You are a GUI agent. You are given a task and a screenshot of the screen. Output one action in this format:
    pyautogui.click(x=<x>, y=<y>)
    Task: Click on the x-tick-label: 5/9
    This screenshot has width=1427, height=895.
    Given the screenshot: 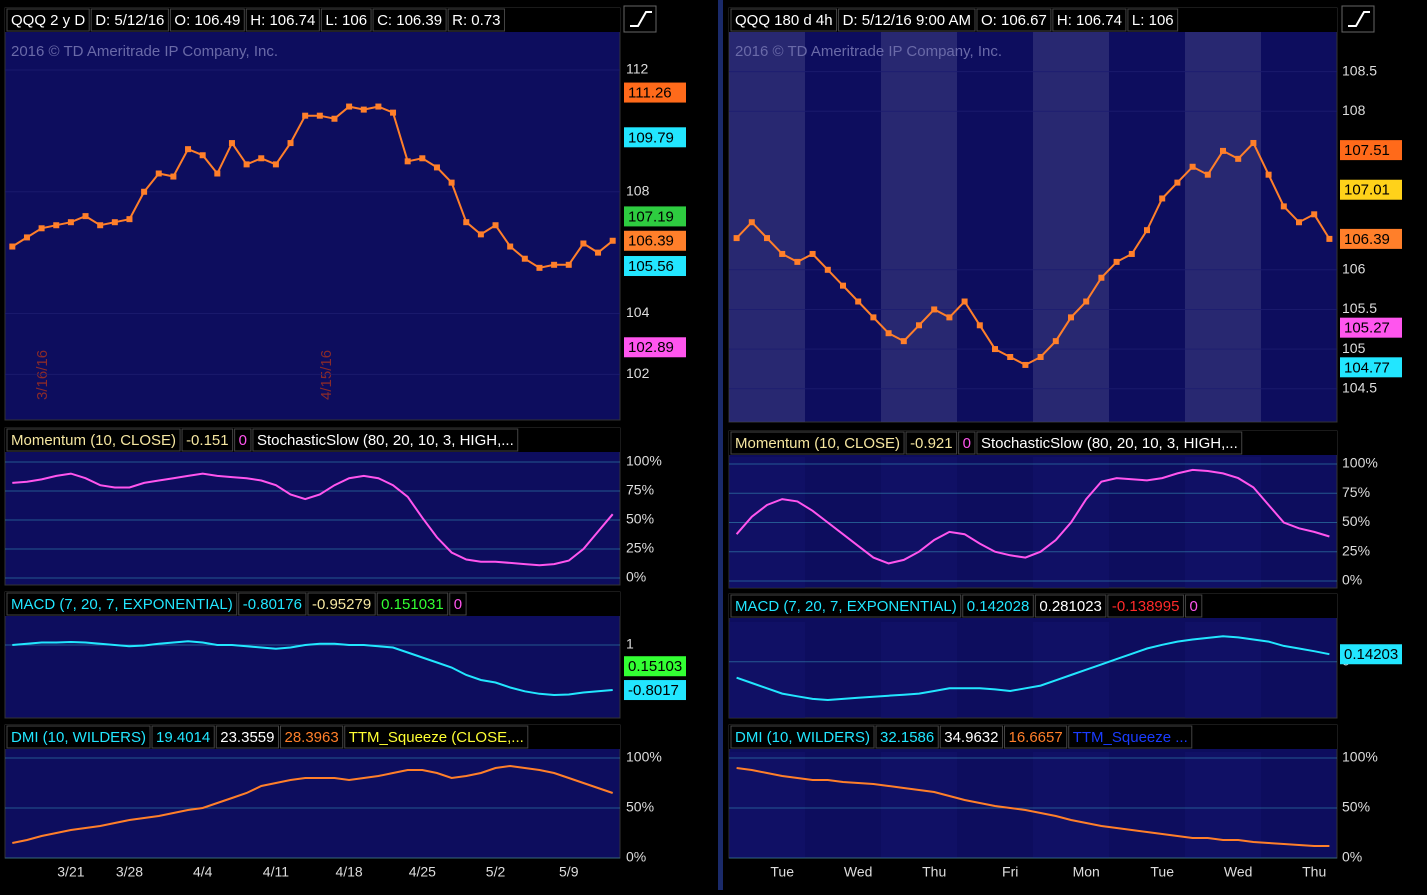 What is the action you would take?
    pyautogui.click(x=569, y=872)
    